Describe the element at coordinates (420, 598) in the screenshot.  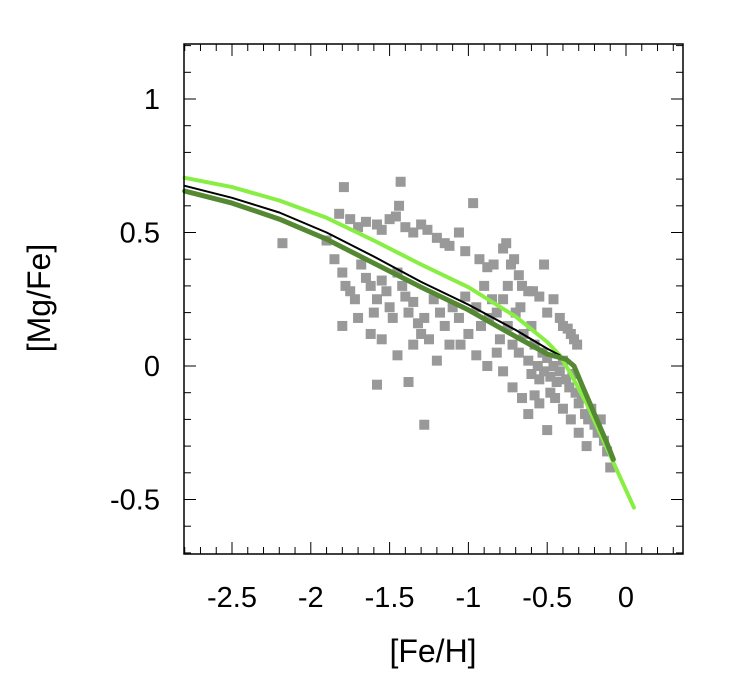
I see `x-tick-labels: -2.5 -2 -1.5 -1 -0.5 0` at that location.